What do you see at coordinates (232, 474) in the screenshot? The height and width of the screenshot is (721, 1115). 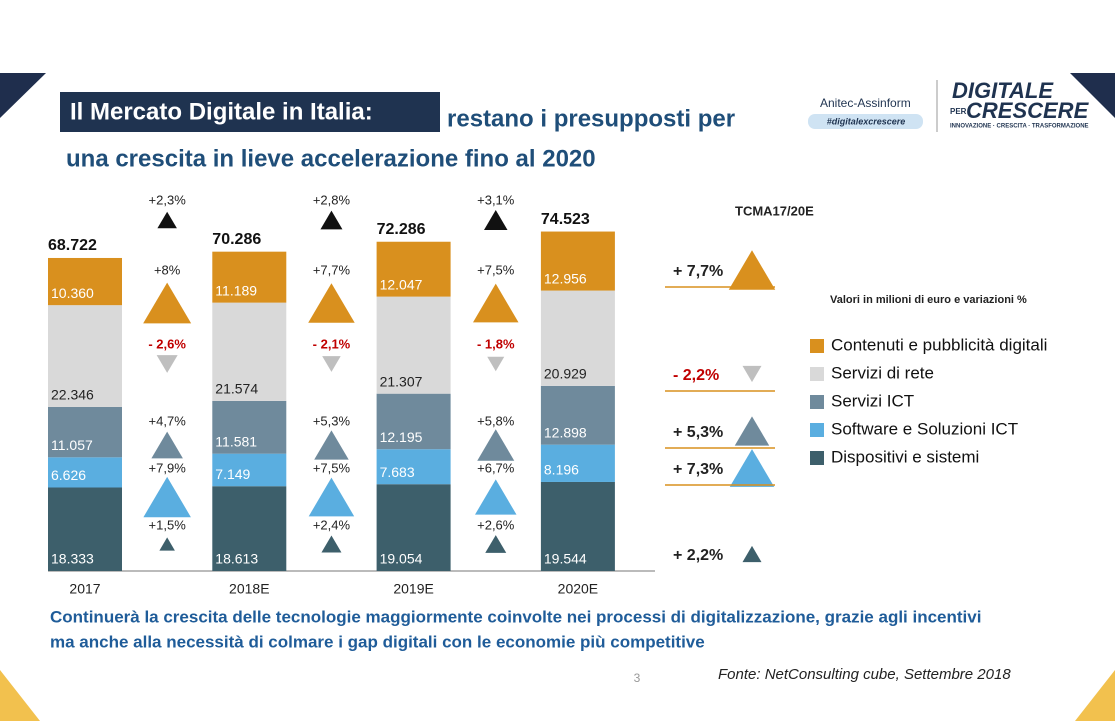 I see `value-label: 7.149` at bounding box center [232, 474].